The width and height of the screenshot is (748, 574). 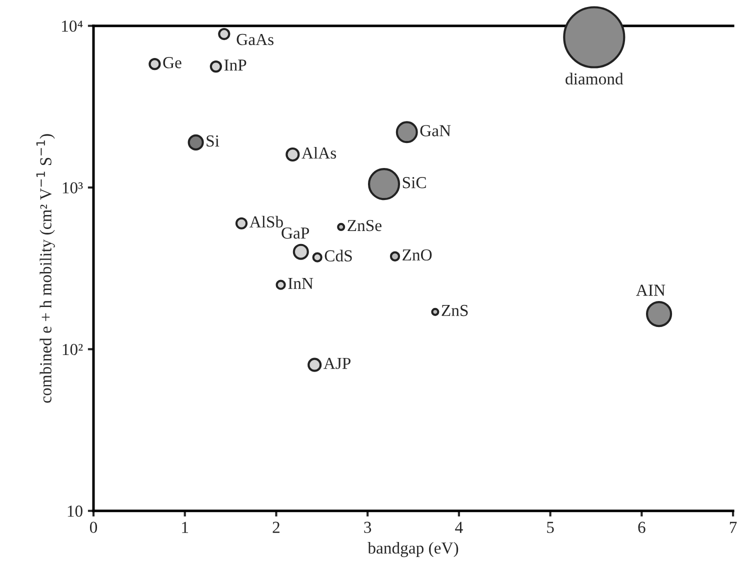 I want to click on y-tick-label: 10⁴, so click(x=72, y=26).